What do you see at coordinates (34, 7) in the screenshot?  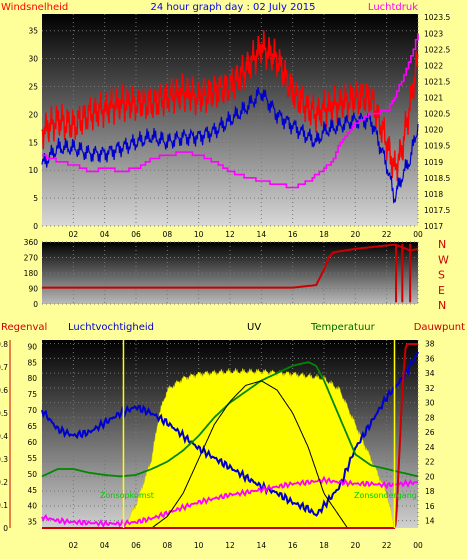 I see `wind-speed-label: Windsnelheid` at bounding box center [34, 7].